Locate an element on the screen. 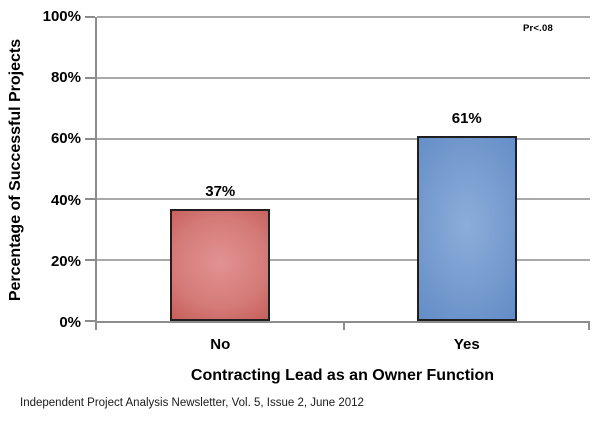  y-tick-label-60: 60% is located at coordinates (65, 139).